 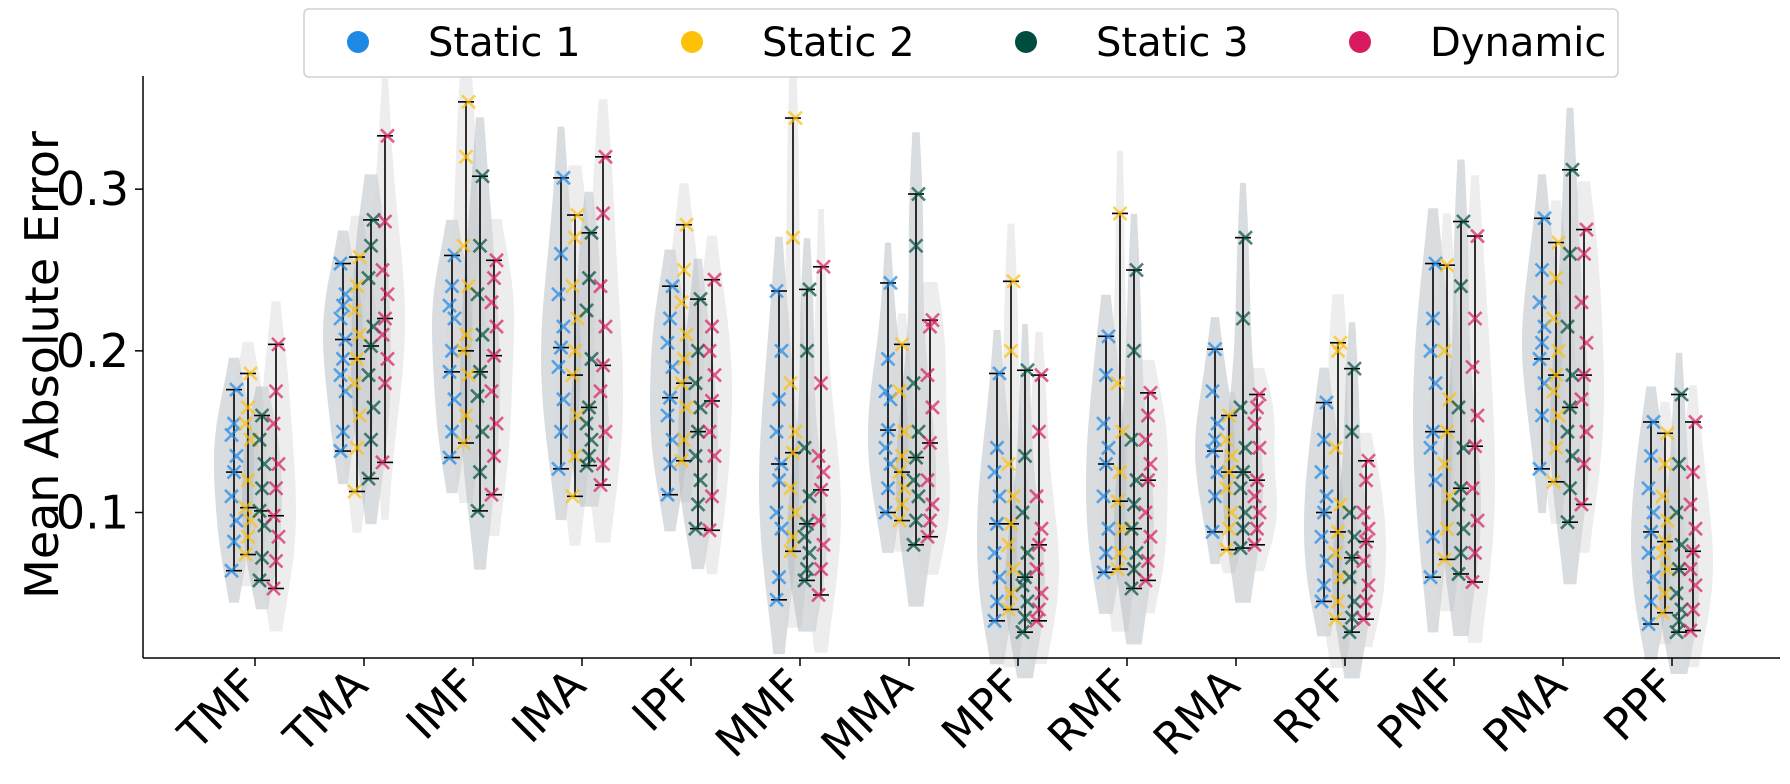 What do you see at coordinates (961, 43) in the screenshot?
I see `legend: Static 1 Static 2 Static 3 Dynamic` at bounding box center [961, 43].